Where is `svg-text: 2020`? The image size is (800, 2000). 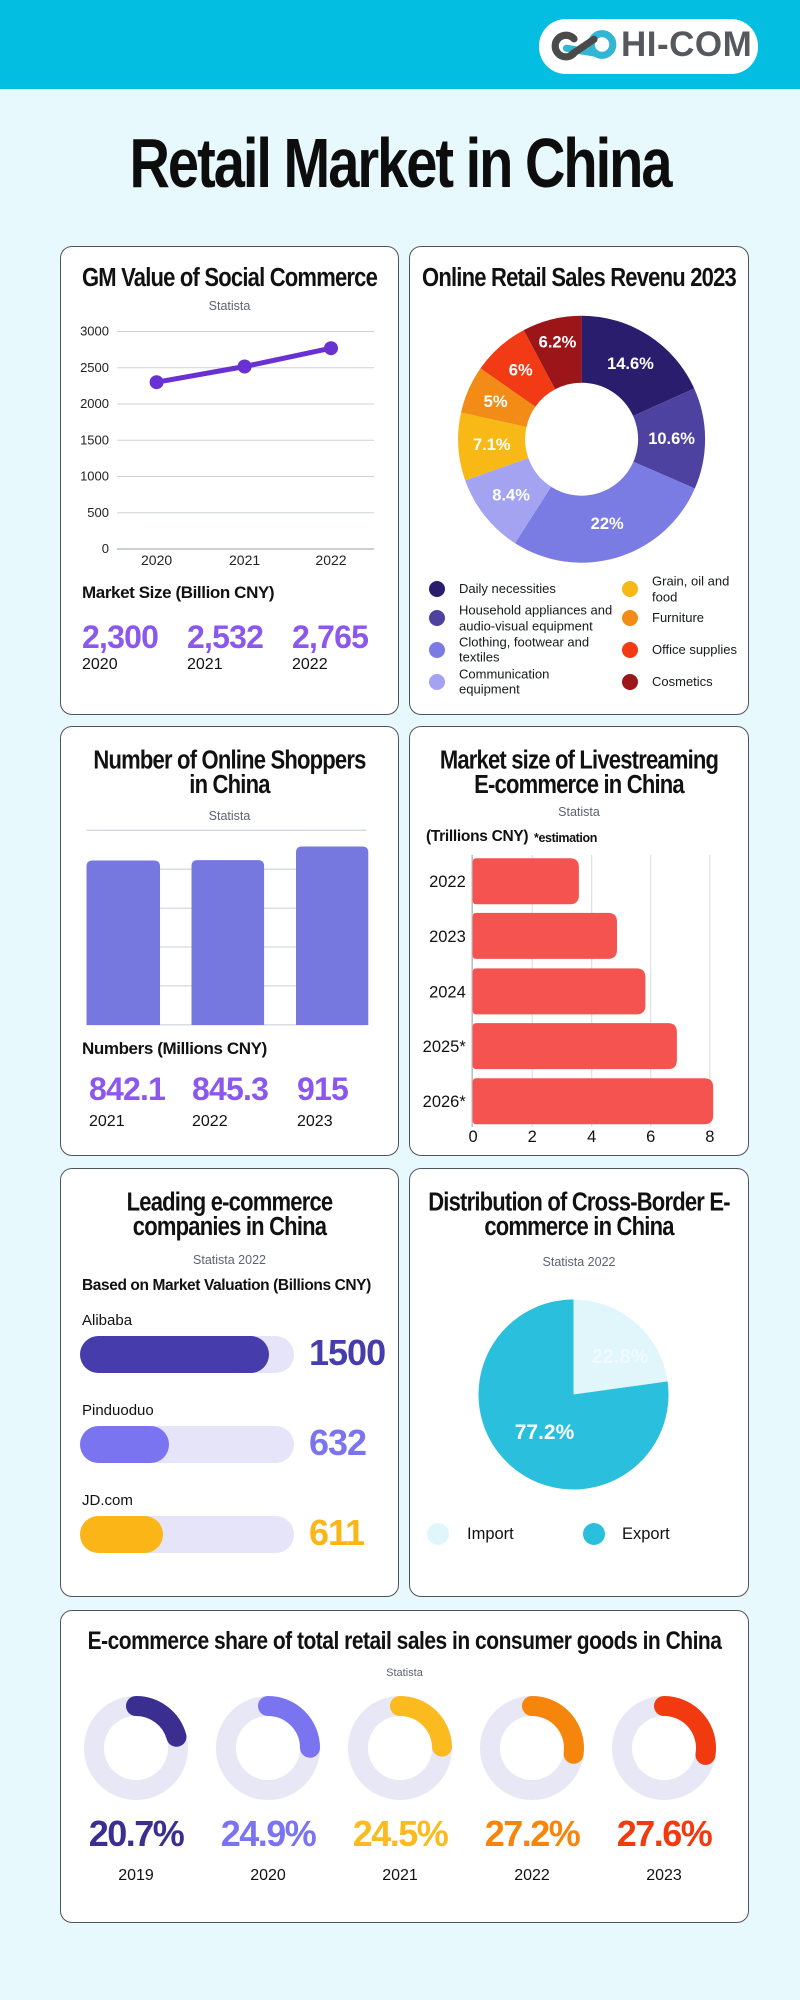 svg-text: 2020 is located at coordinates (156, 560).